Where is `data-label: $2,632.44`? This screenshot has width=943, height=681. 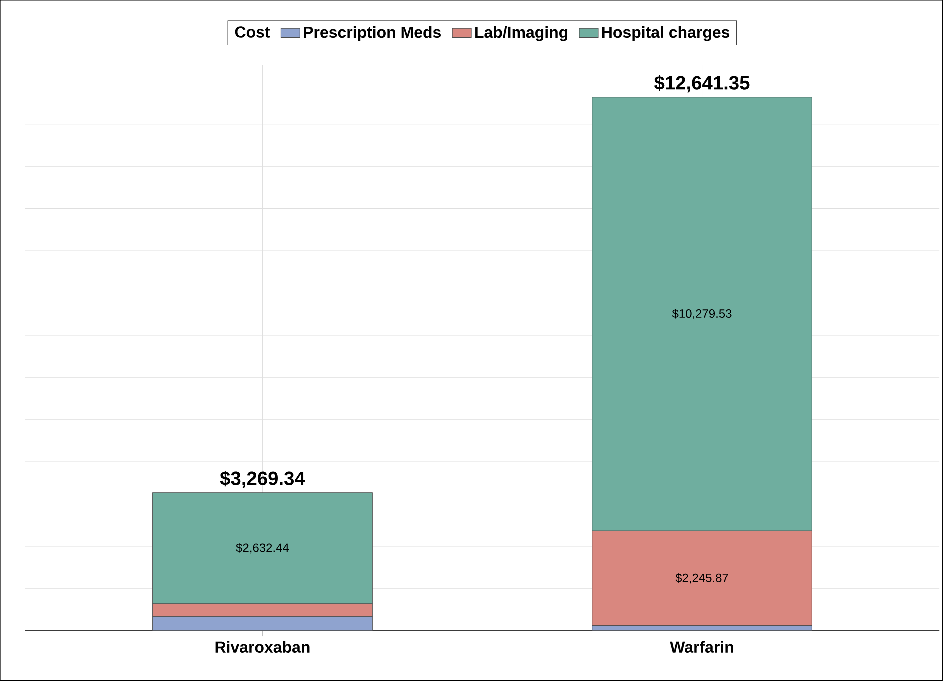
data-label: $2,632.44 is located at coordinates (263, 548).